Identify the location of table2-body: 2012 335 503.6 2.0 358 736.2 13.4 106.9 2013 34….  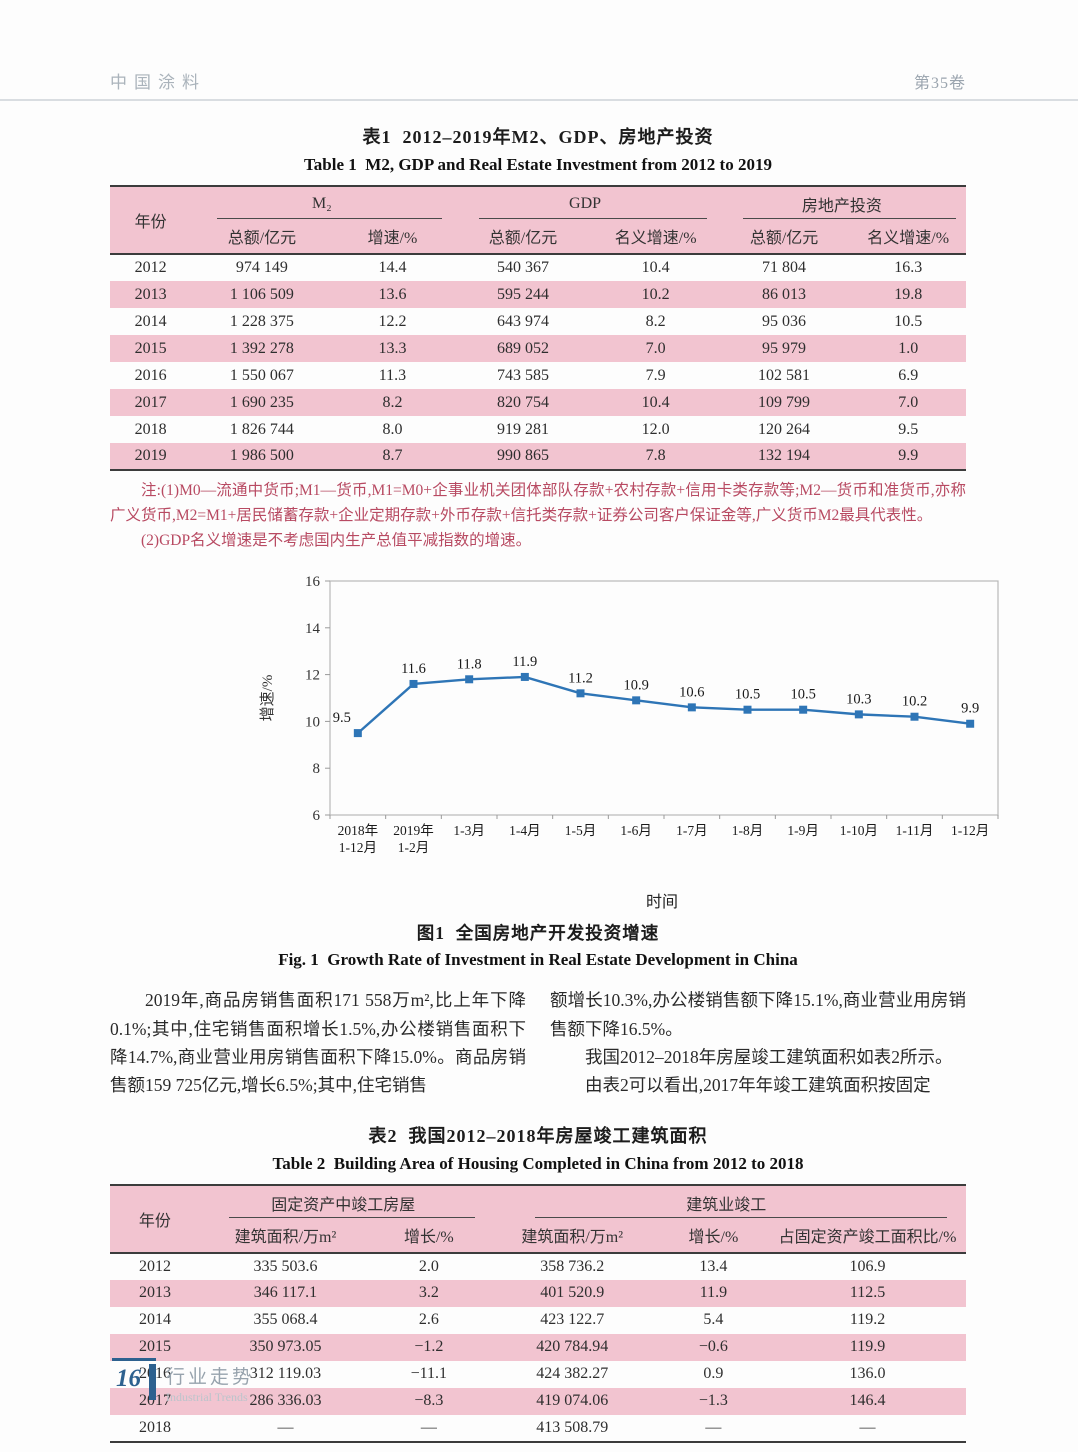
(538, 1347).